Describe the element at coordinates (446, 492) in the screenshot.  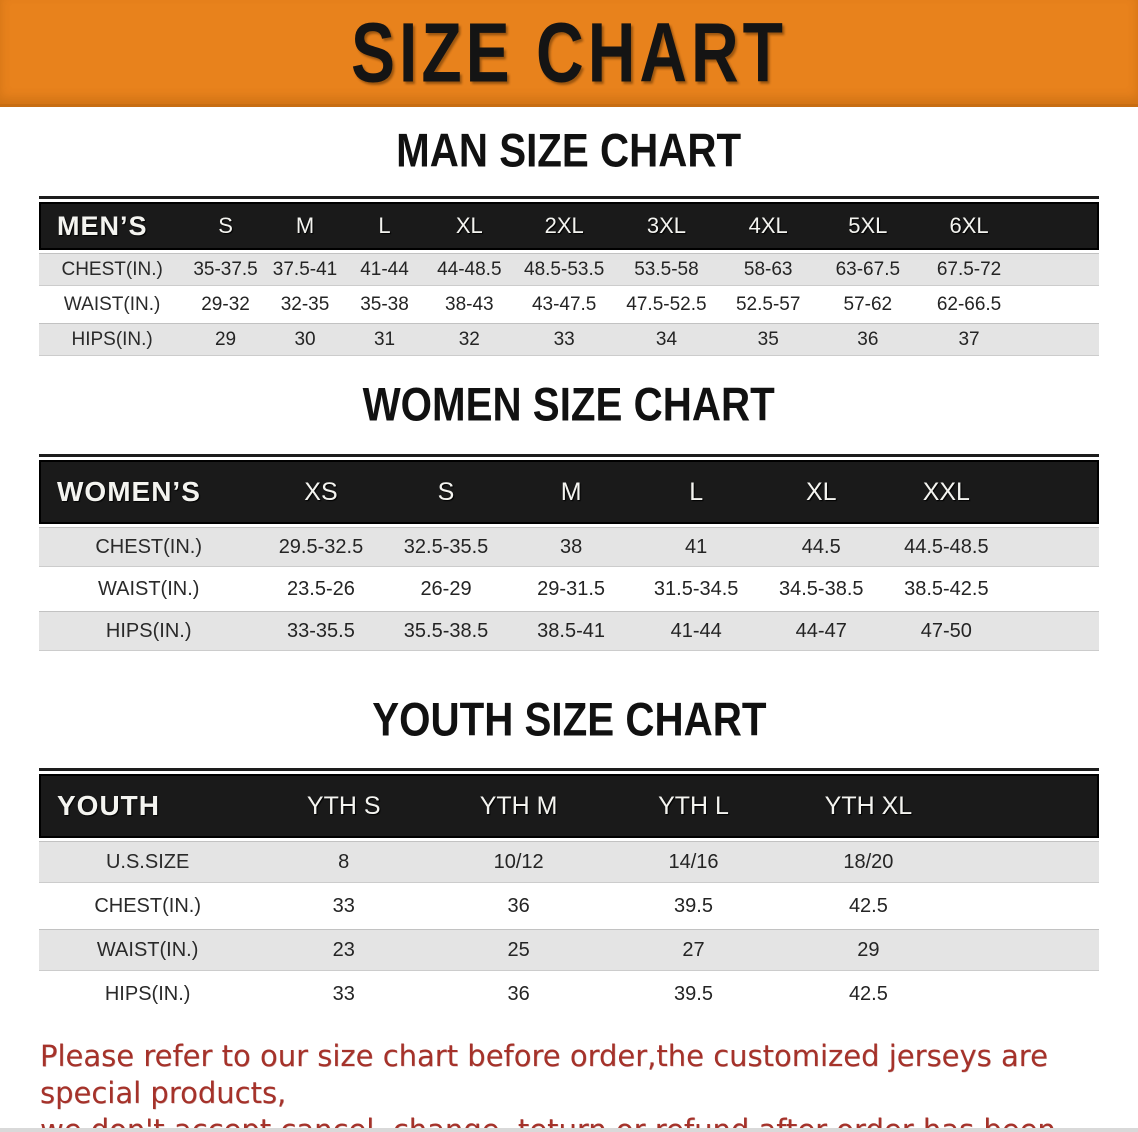
I see `women-size-column-header: S` at that location.